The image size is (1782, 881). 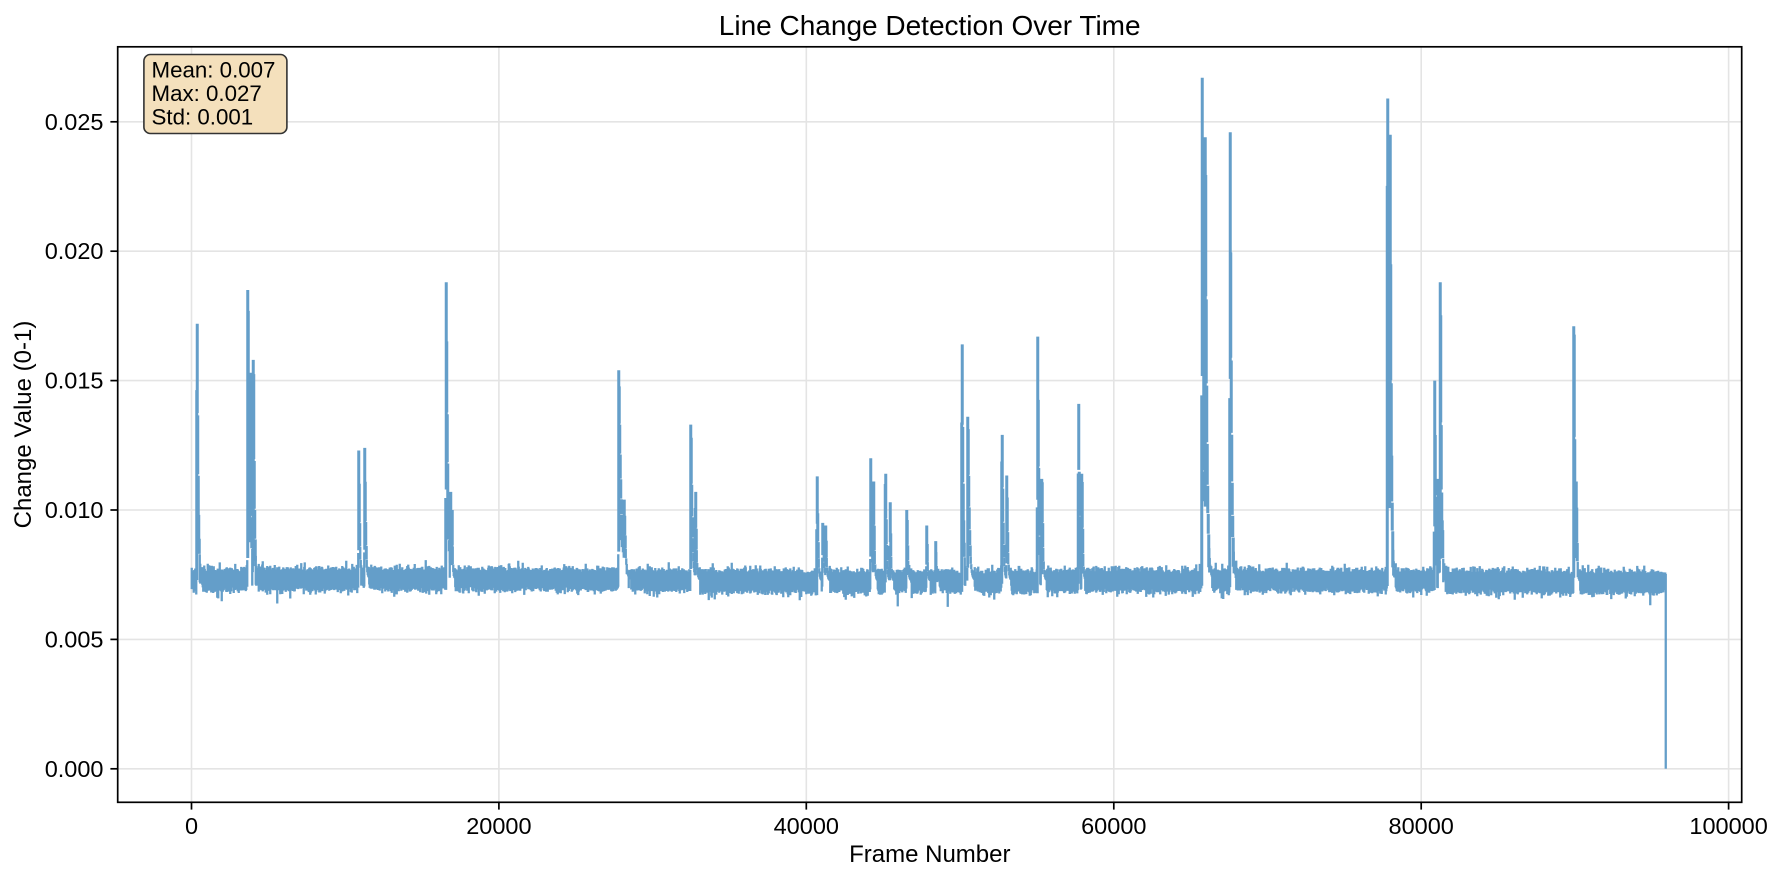 I want to click on svg-text: 0.010, so click(x=74, y=510).